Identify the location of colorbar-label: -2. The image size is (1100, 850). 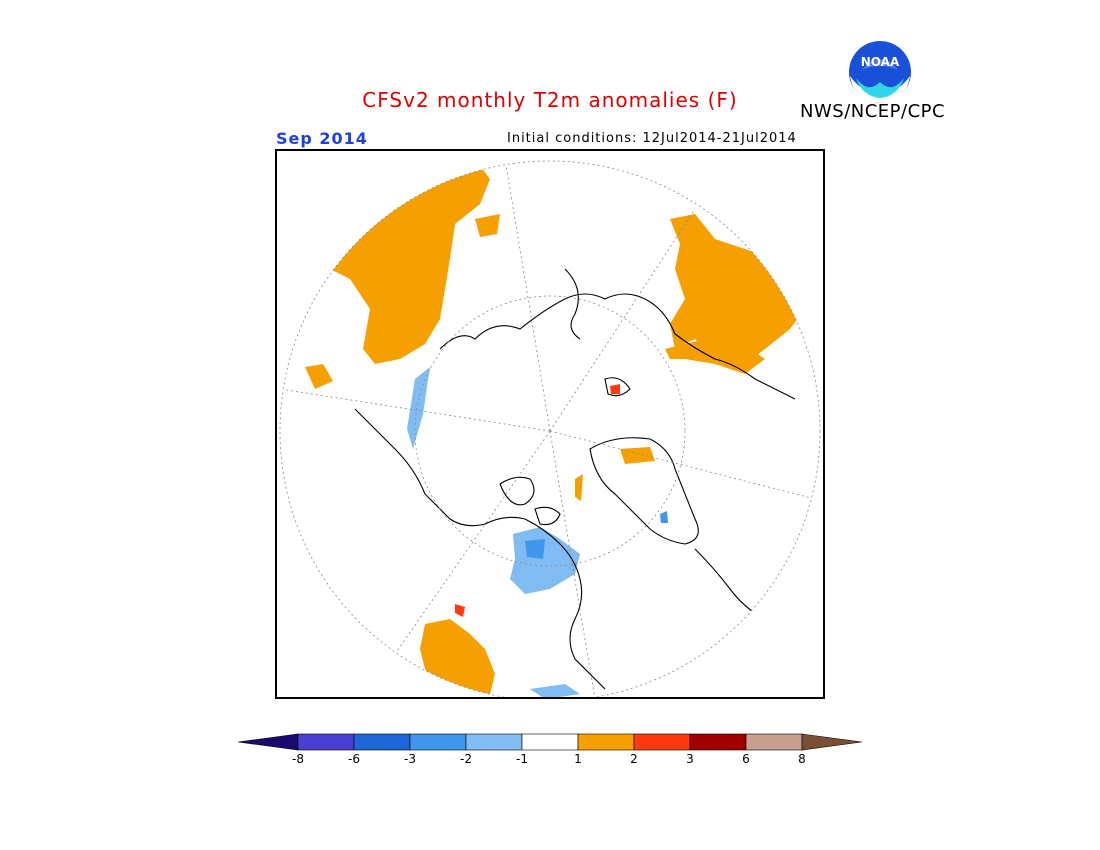
(466, 759).